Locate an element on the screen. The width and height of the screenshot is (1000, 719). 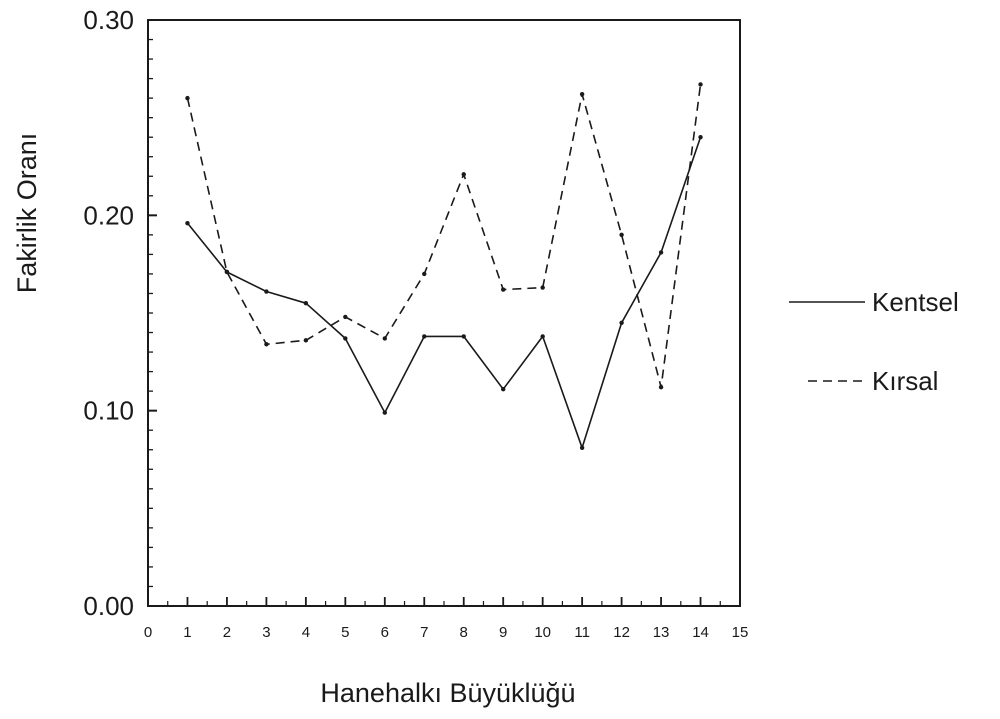
x-tick-label: 13 is located at coordinates (661, 632).